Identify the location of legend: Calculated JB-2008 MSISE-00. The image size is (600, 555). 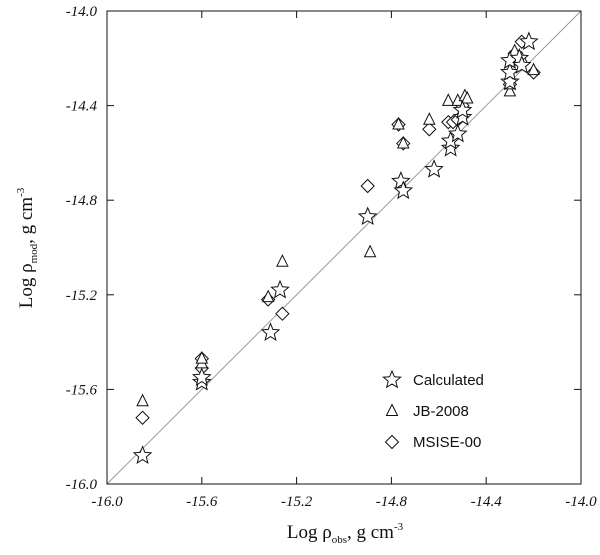
(433, 410).